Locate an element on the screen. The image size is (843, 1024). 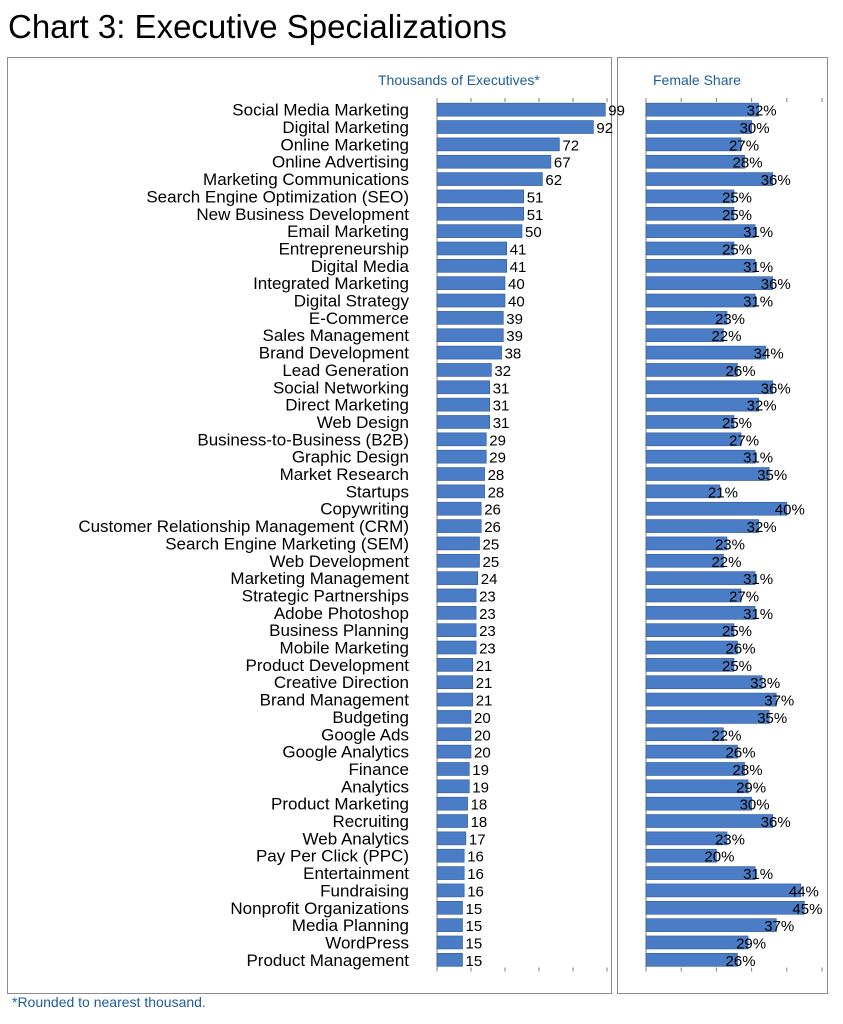
category-label: Copywriting is located at coordinates (364, 509).